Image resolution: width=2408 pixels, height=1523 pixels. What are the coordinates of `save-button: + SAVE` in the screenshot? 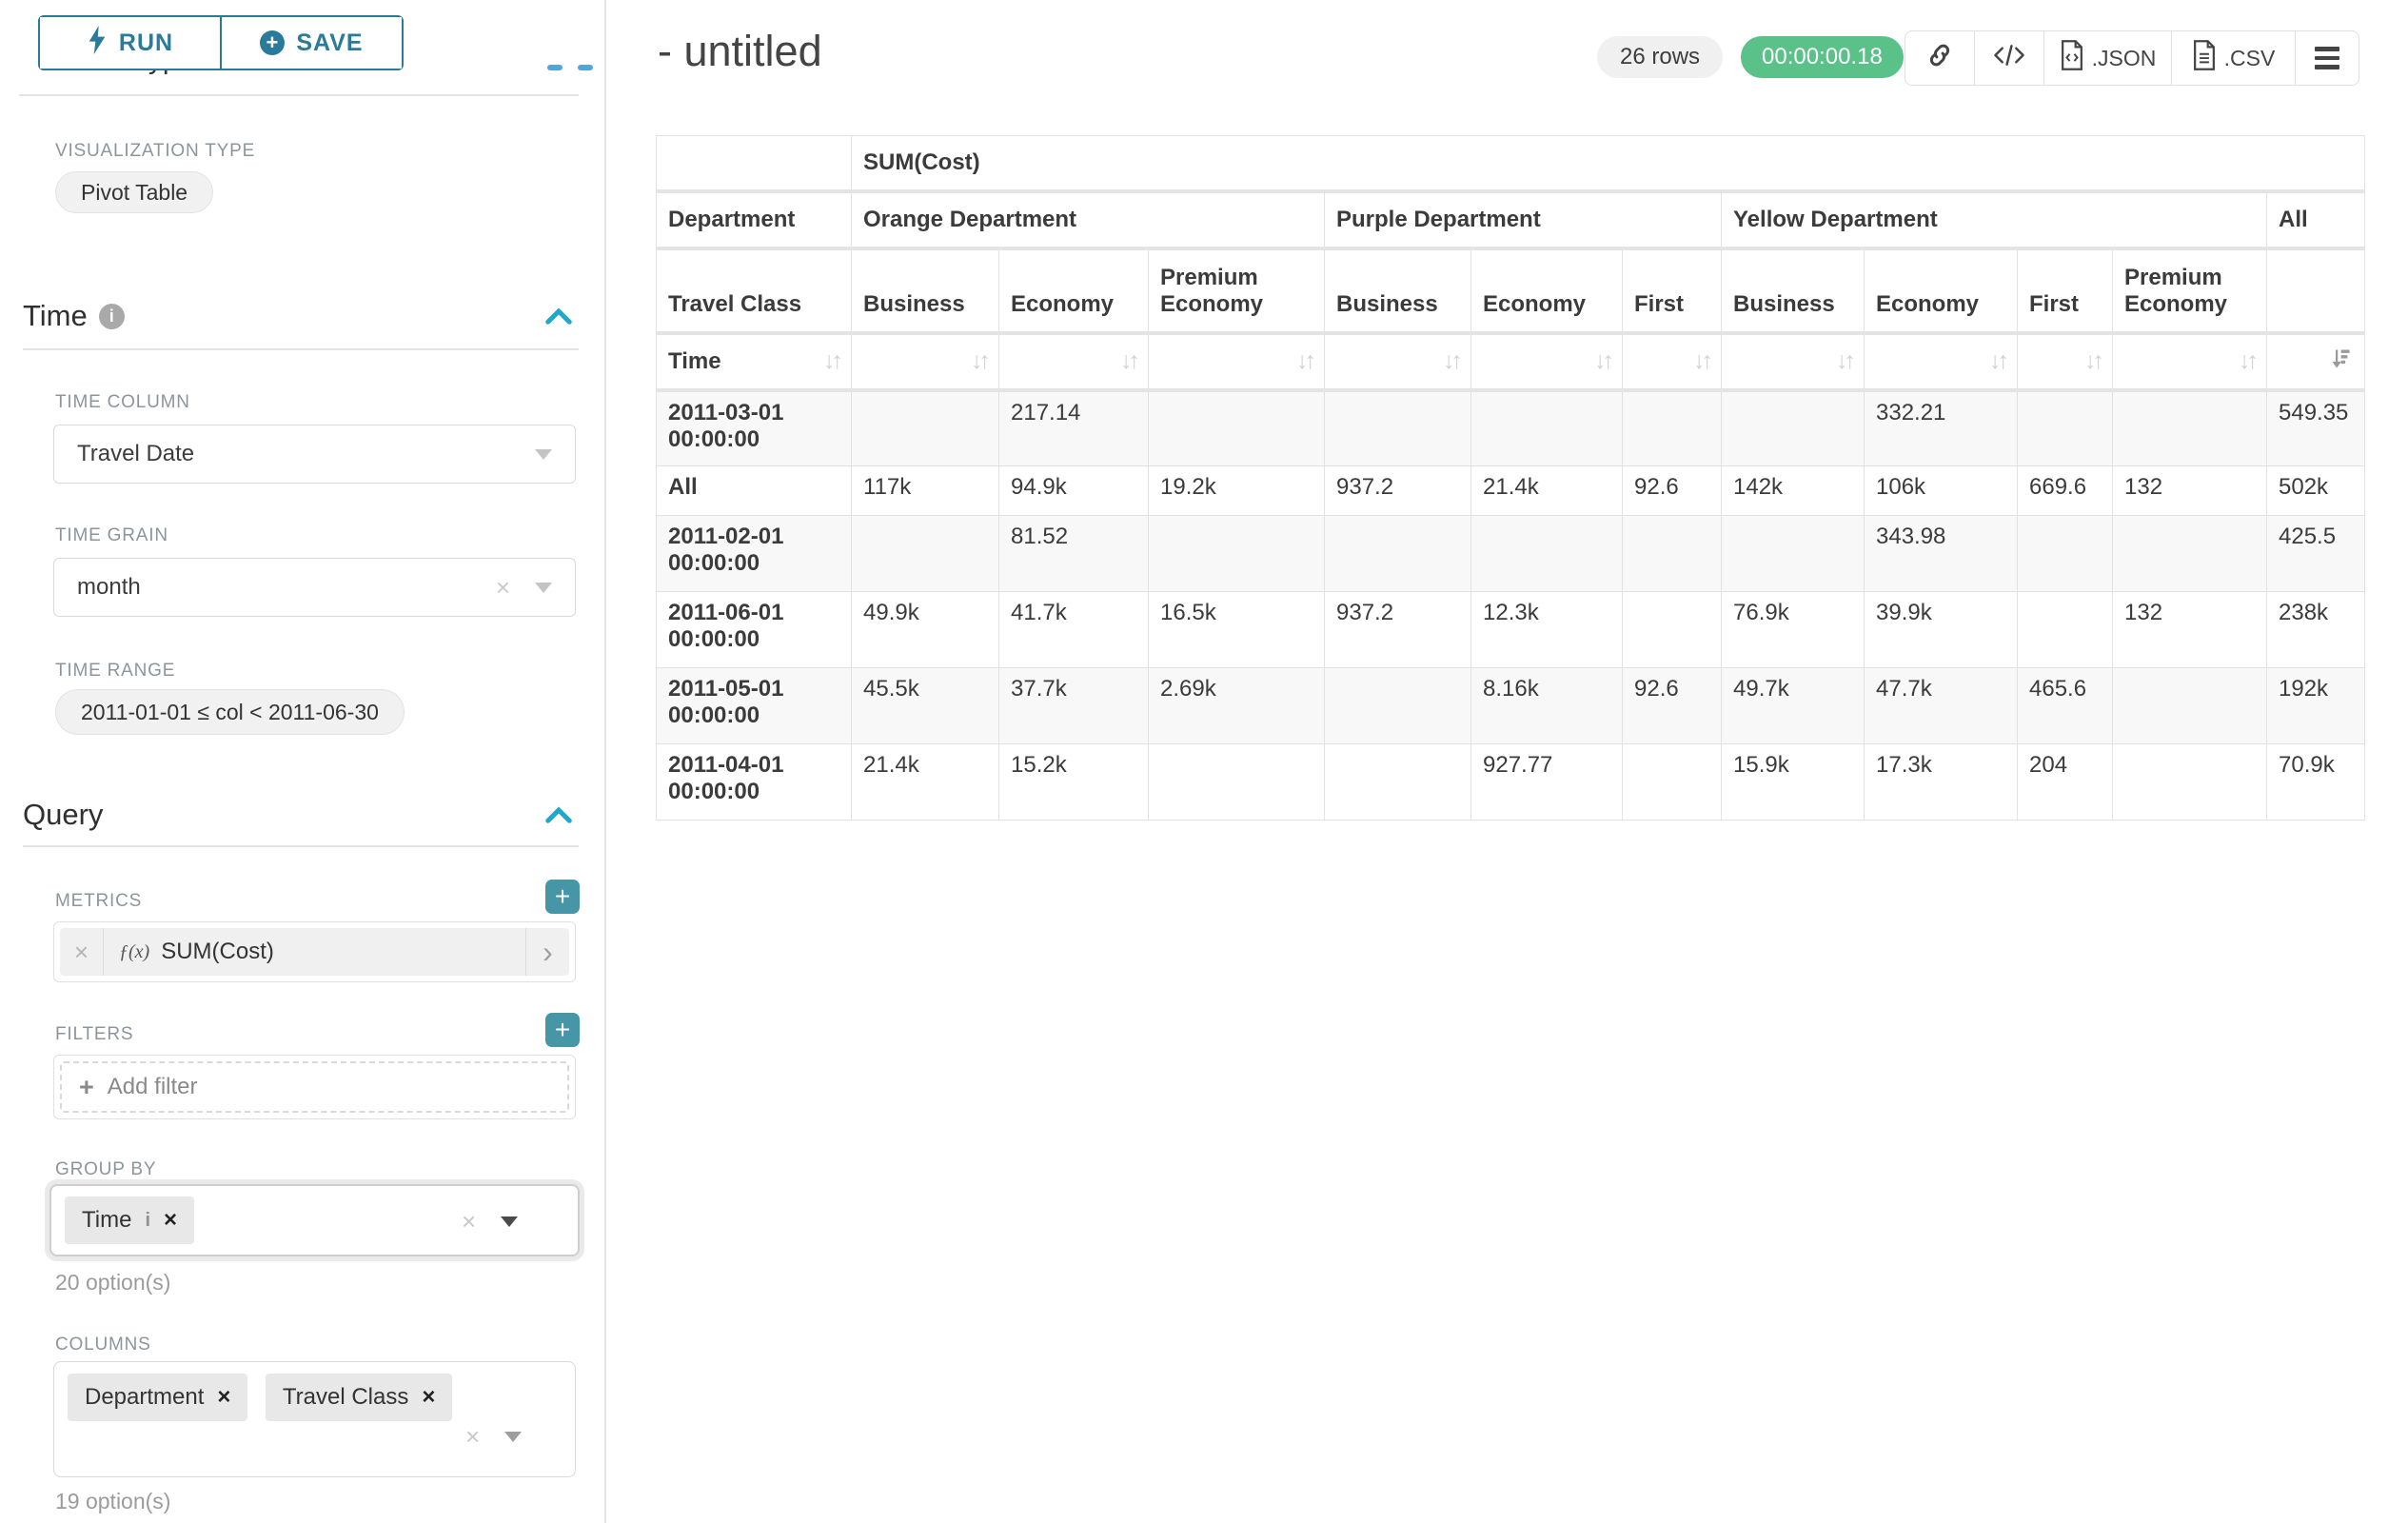 It's located at (311, 43).